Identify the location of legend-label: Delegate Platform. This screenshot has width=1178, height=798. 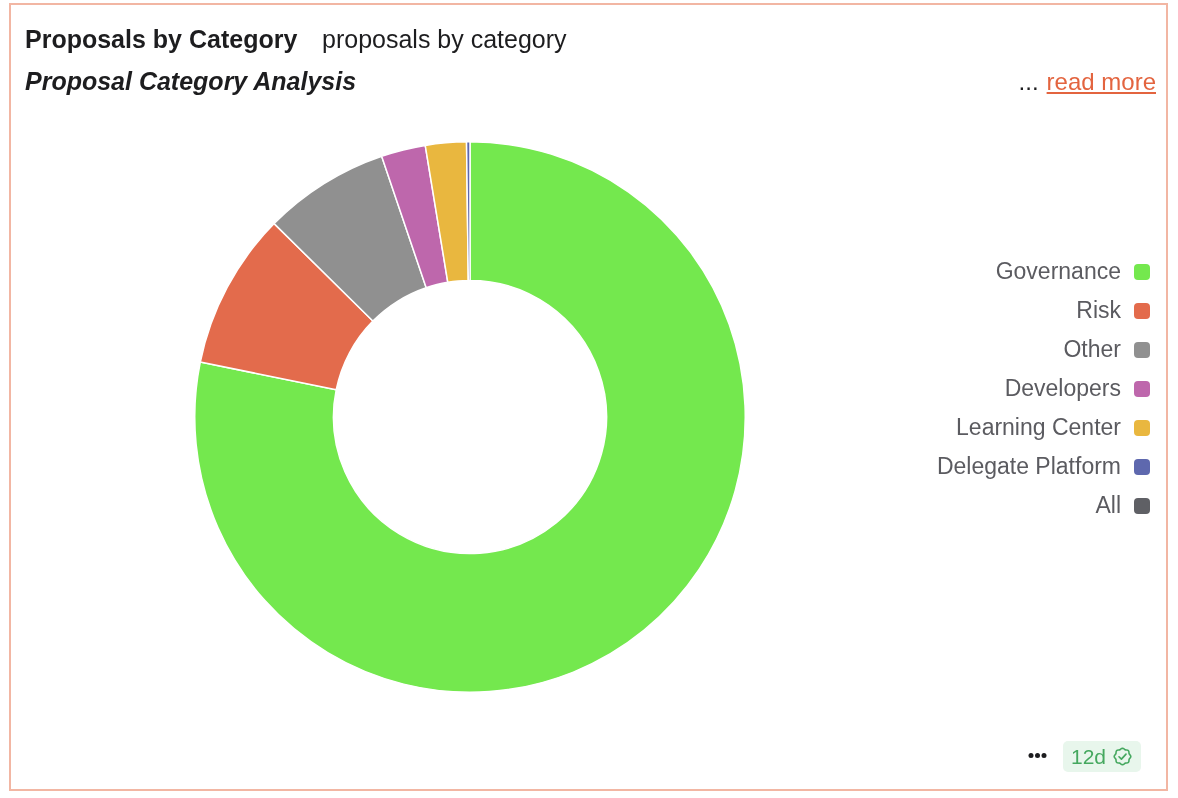
(1028, 466).